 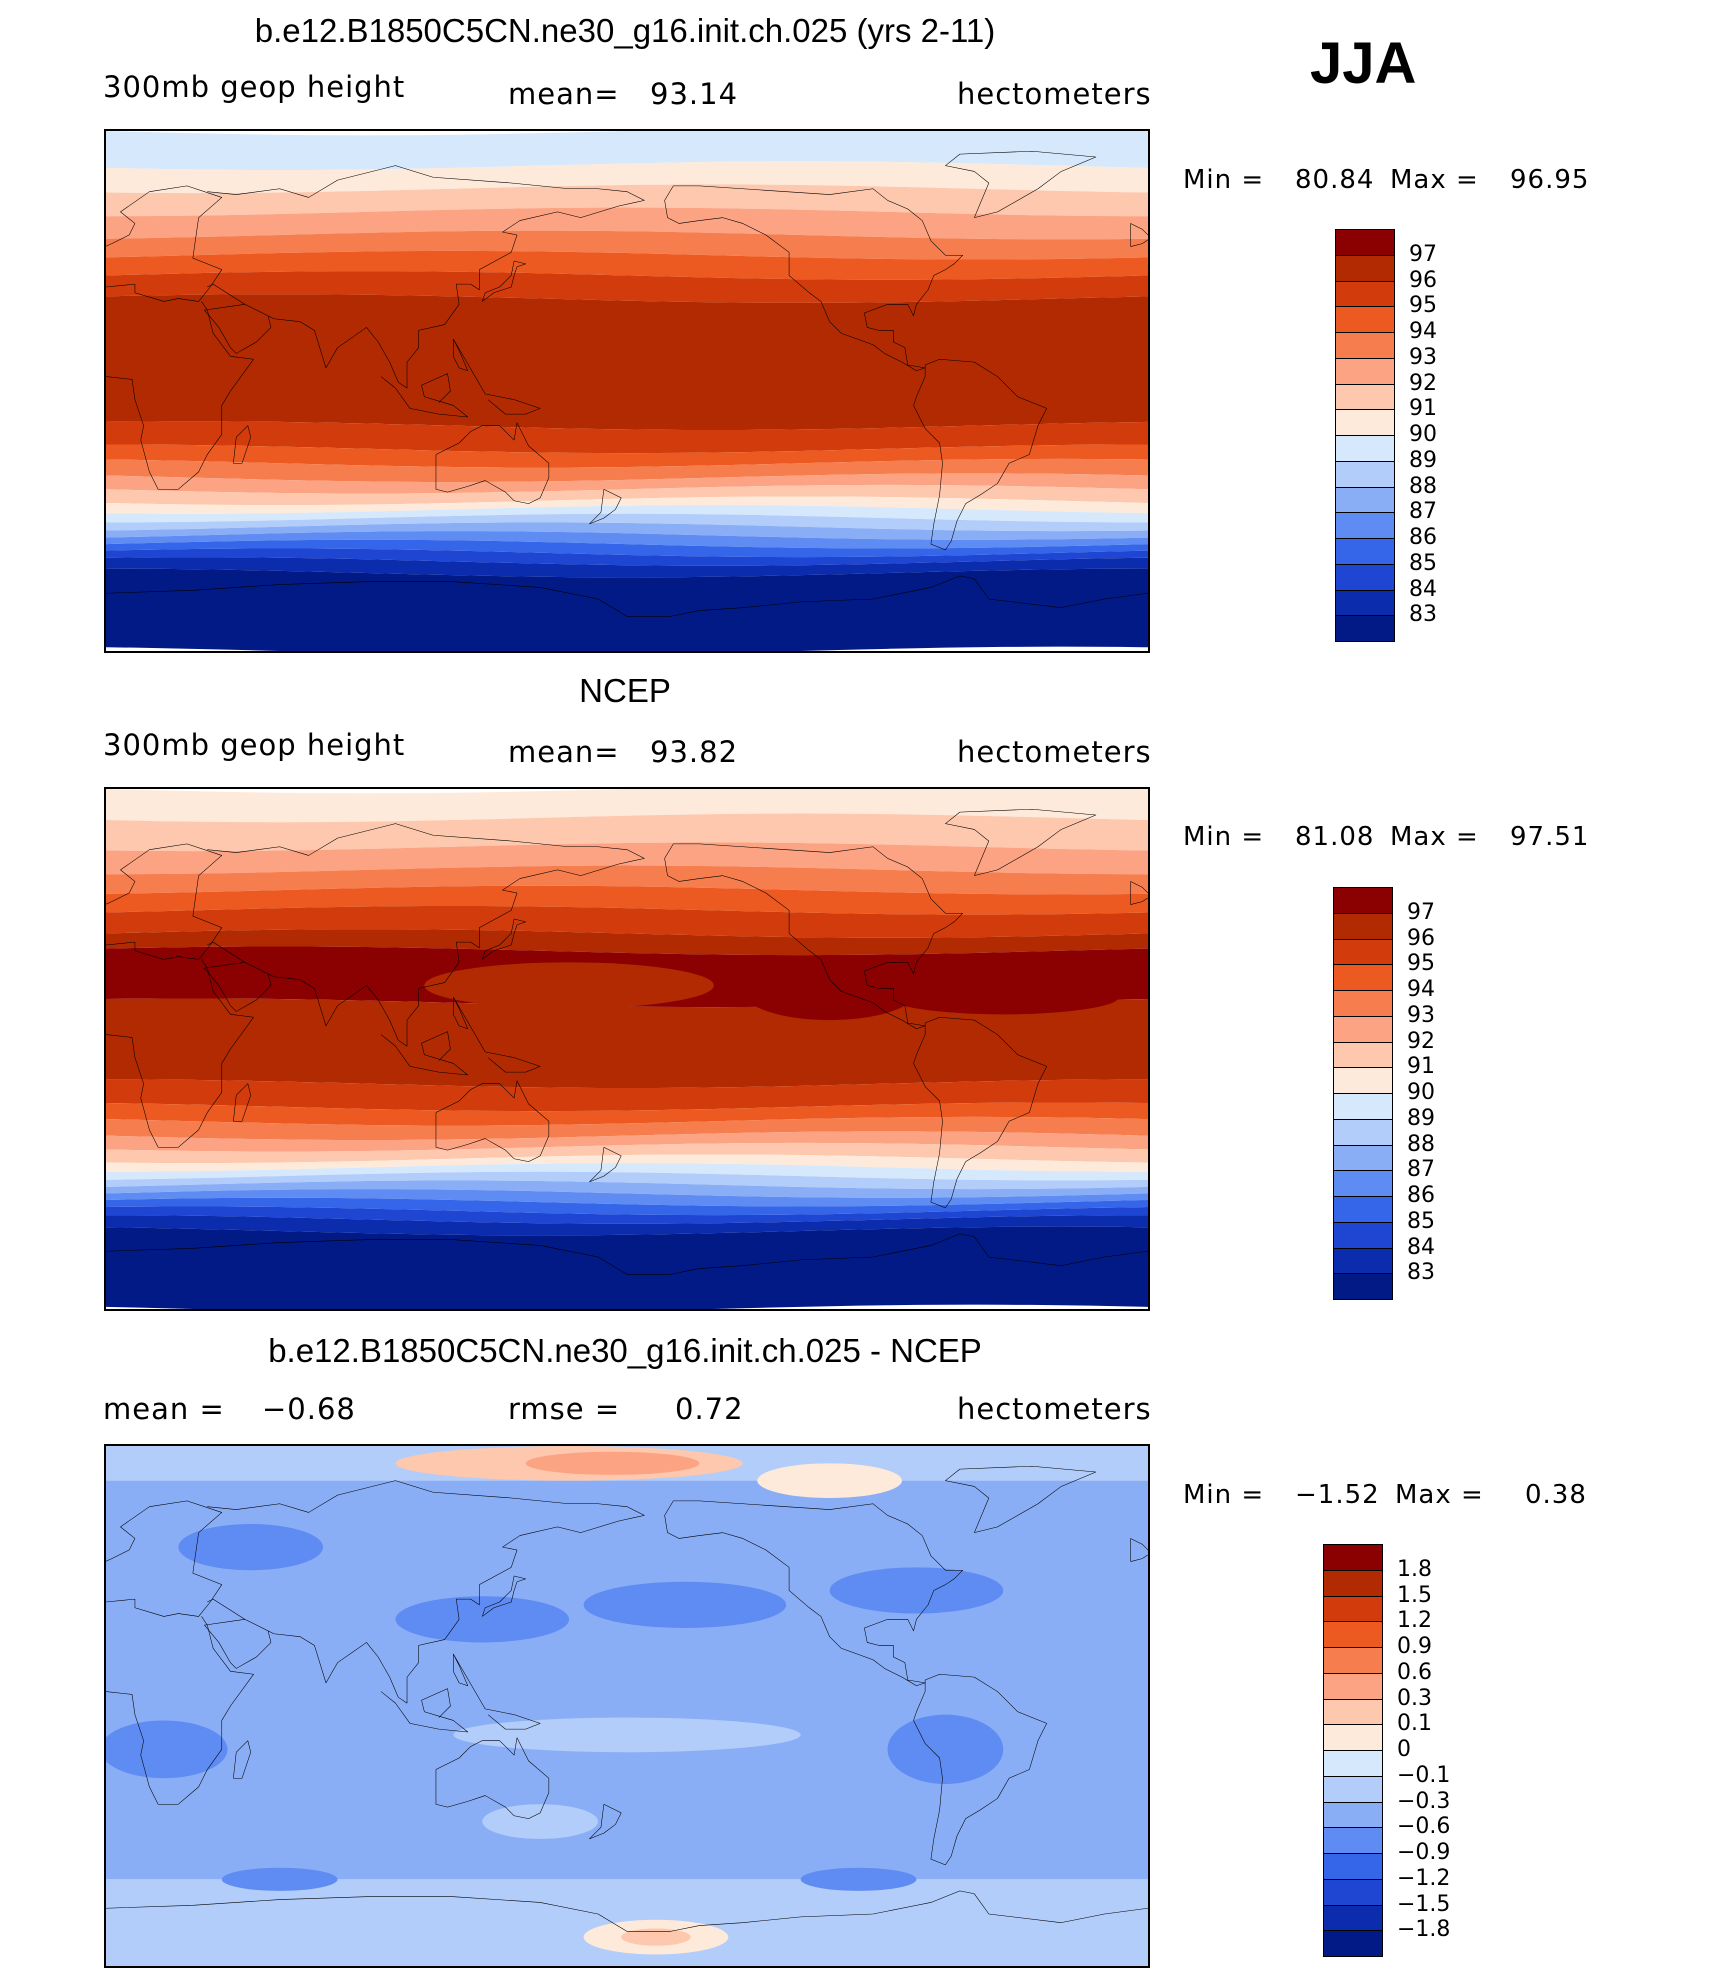 What do you see at coordinates (1424, 1878) in the screenshot?
I see `colorbar-label: −1.2` at bounding box center [1424, 1878].